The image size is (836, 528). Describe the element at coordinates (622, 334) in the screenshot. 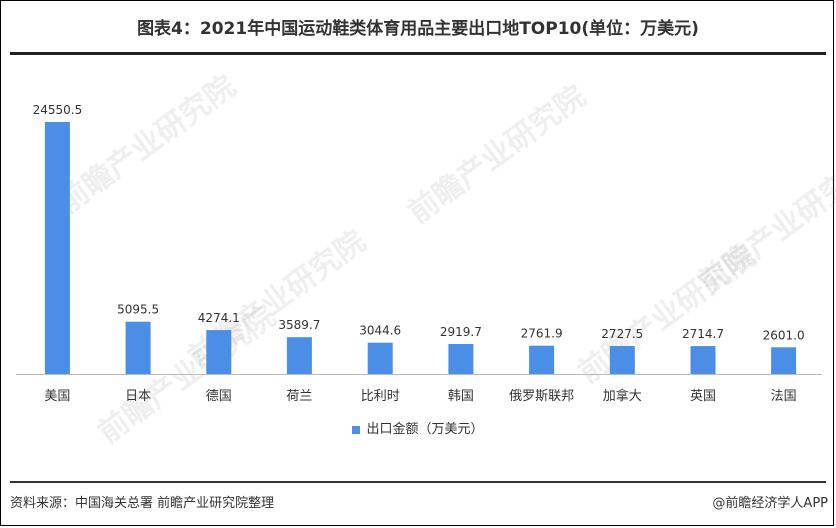

I see `value-label: 2727.5` at that location.